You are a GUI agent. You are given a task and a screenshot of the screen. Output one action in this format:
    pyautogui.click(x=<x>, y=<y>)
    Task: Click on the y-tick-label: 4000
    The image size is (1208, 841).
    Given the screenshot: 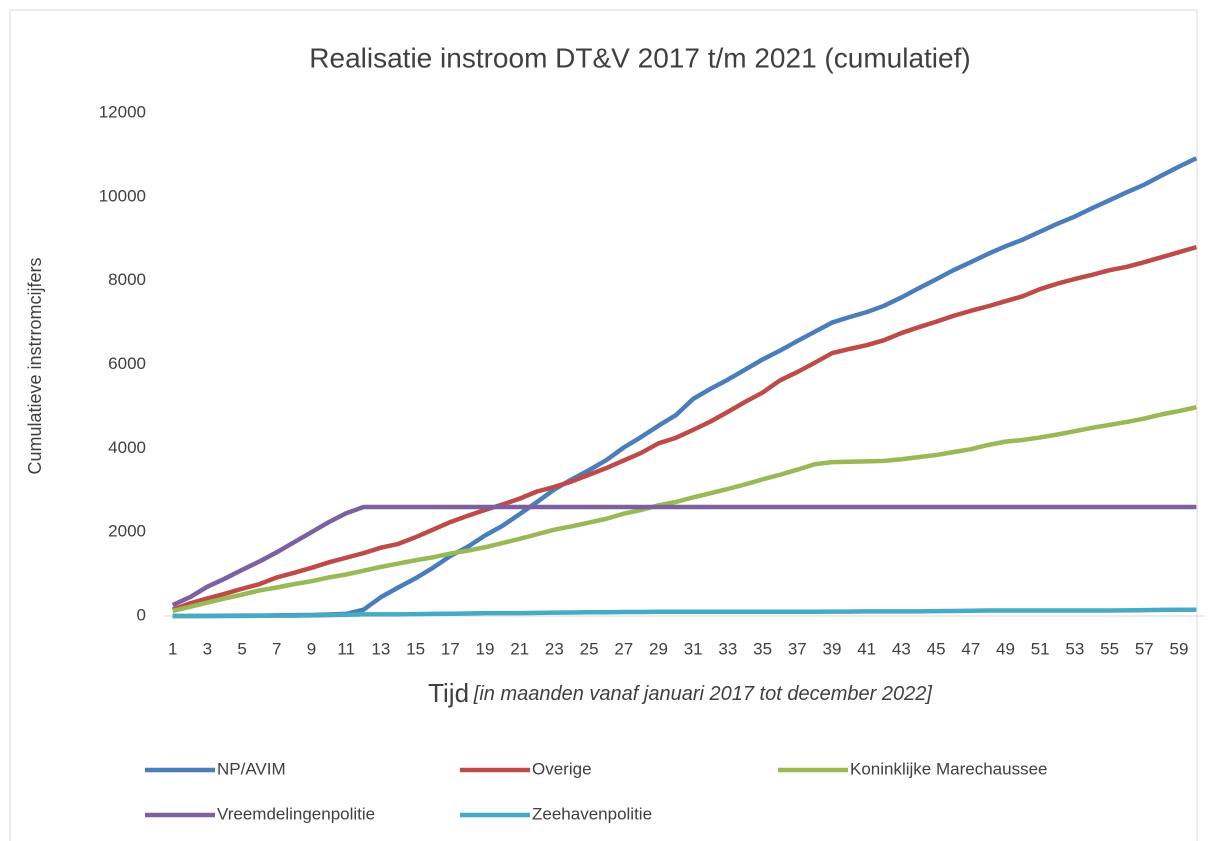 What is the action you would take?
    pyautogui.click(x=127, y=447)
    